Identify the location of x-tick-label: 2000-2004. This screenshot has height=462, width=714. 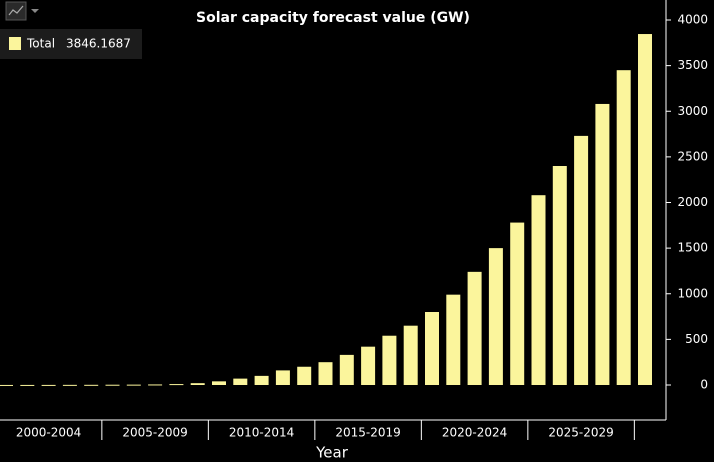
(48, 433).